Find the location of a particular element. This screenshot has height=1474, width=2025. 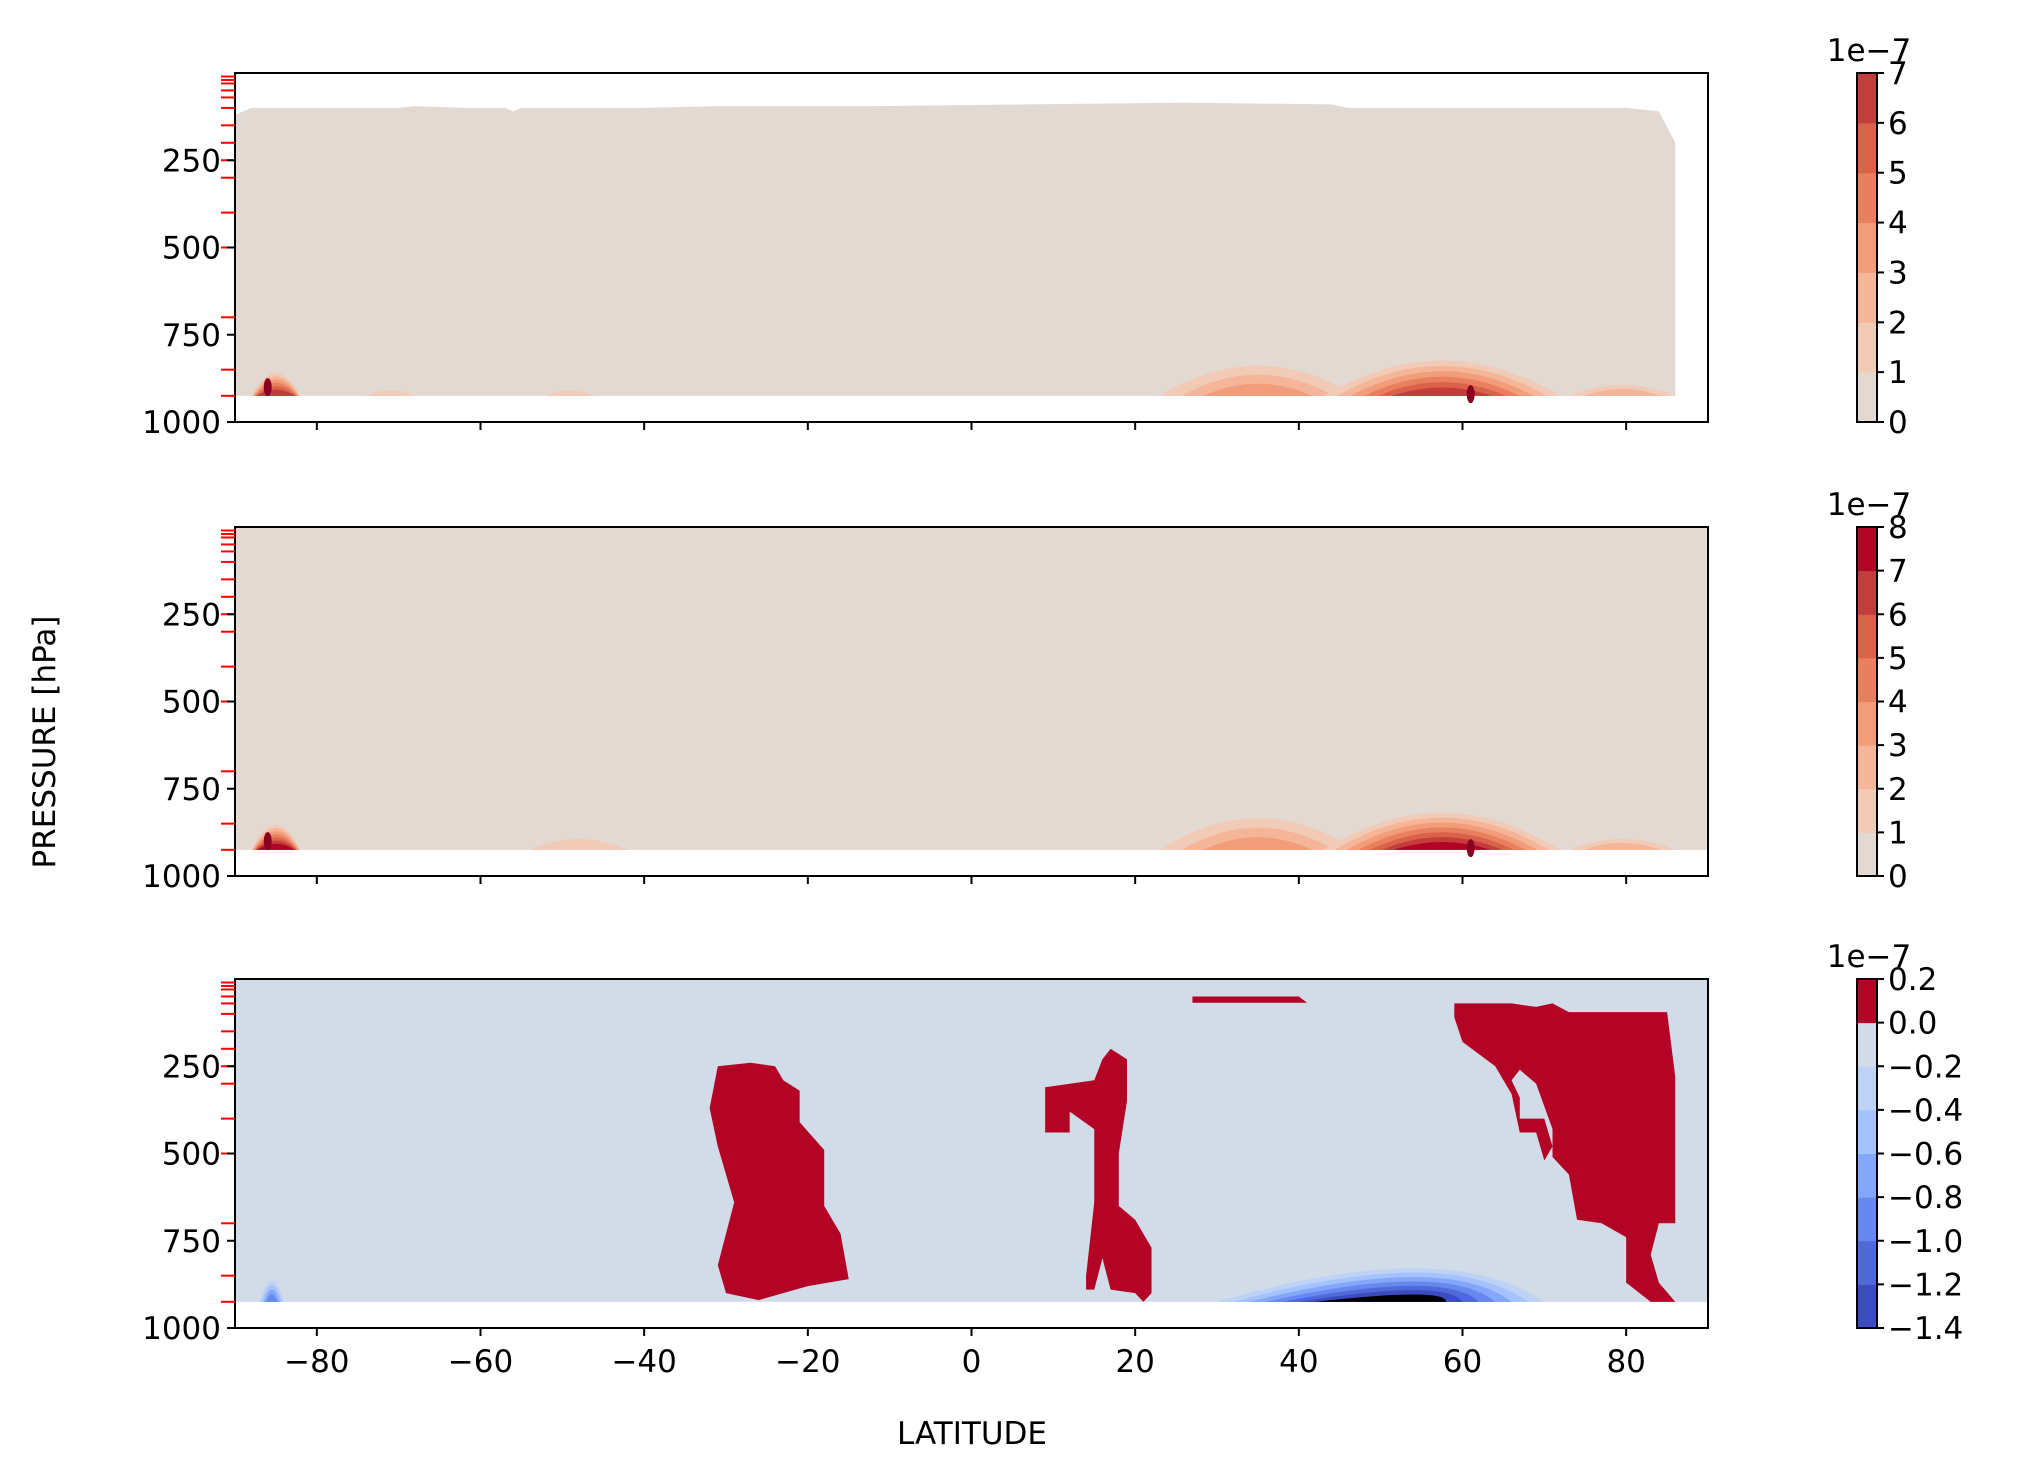

x-tick-label: 60 is located at coordinates (1462, 1362).